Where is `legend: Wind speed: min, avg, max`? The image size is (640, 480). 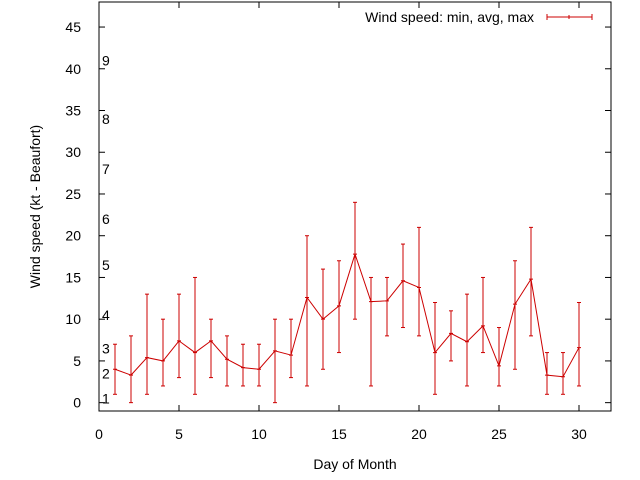 legend: Wind speed: min, avg, max is located at coordinates (479, 17).